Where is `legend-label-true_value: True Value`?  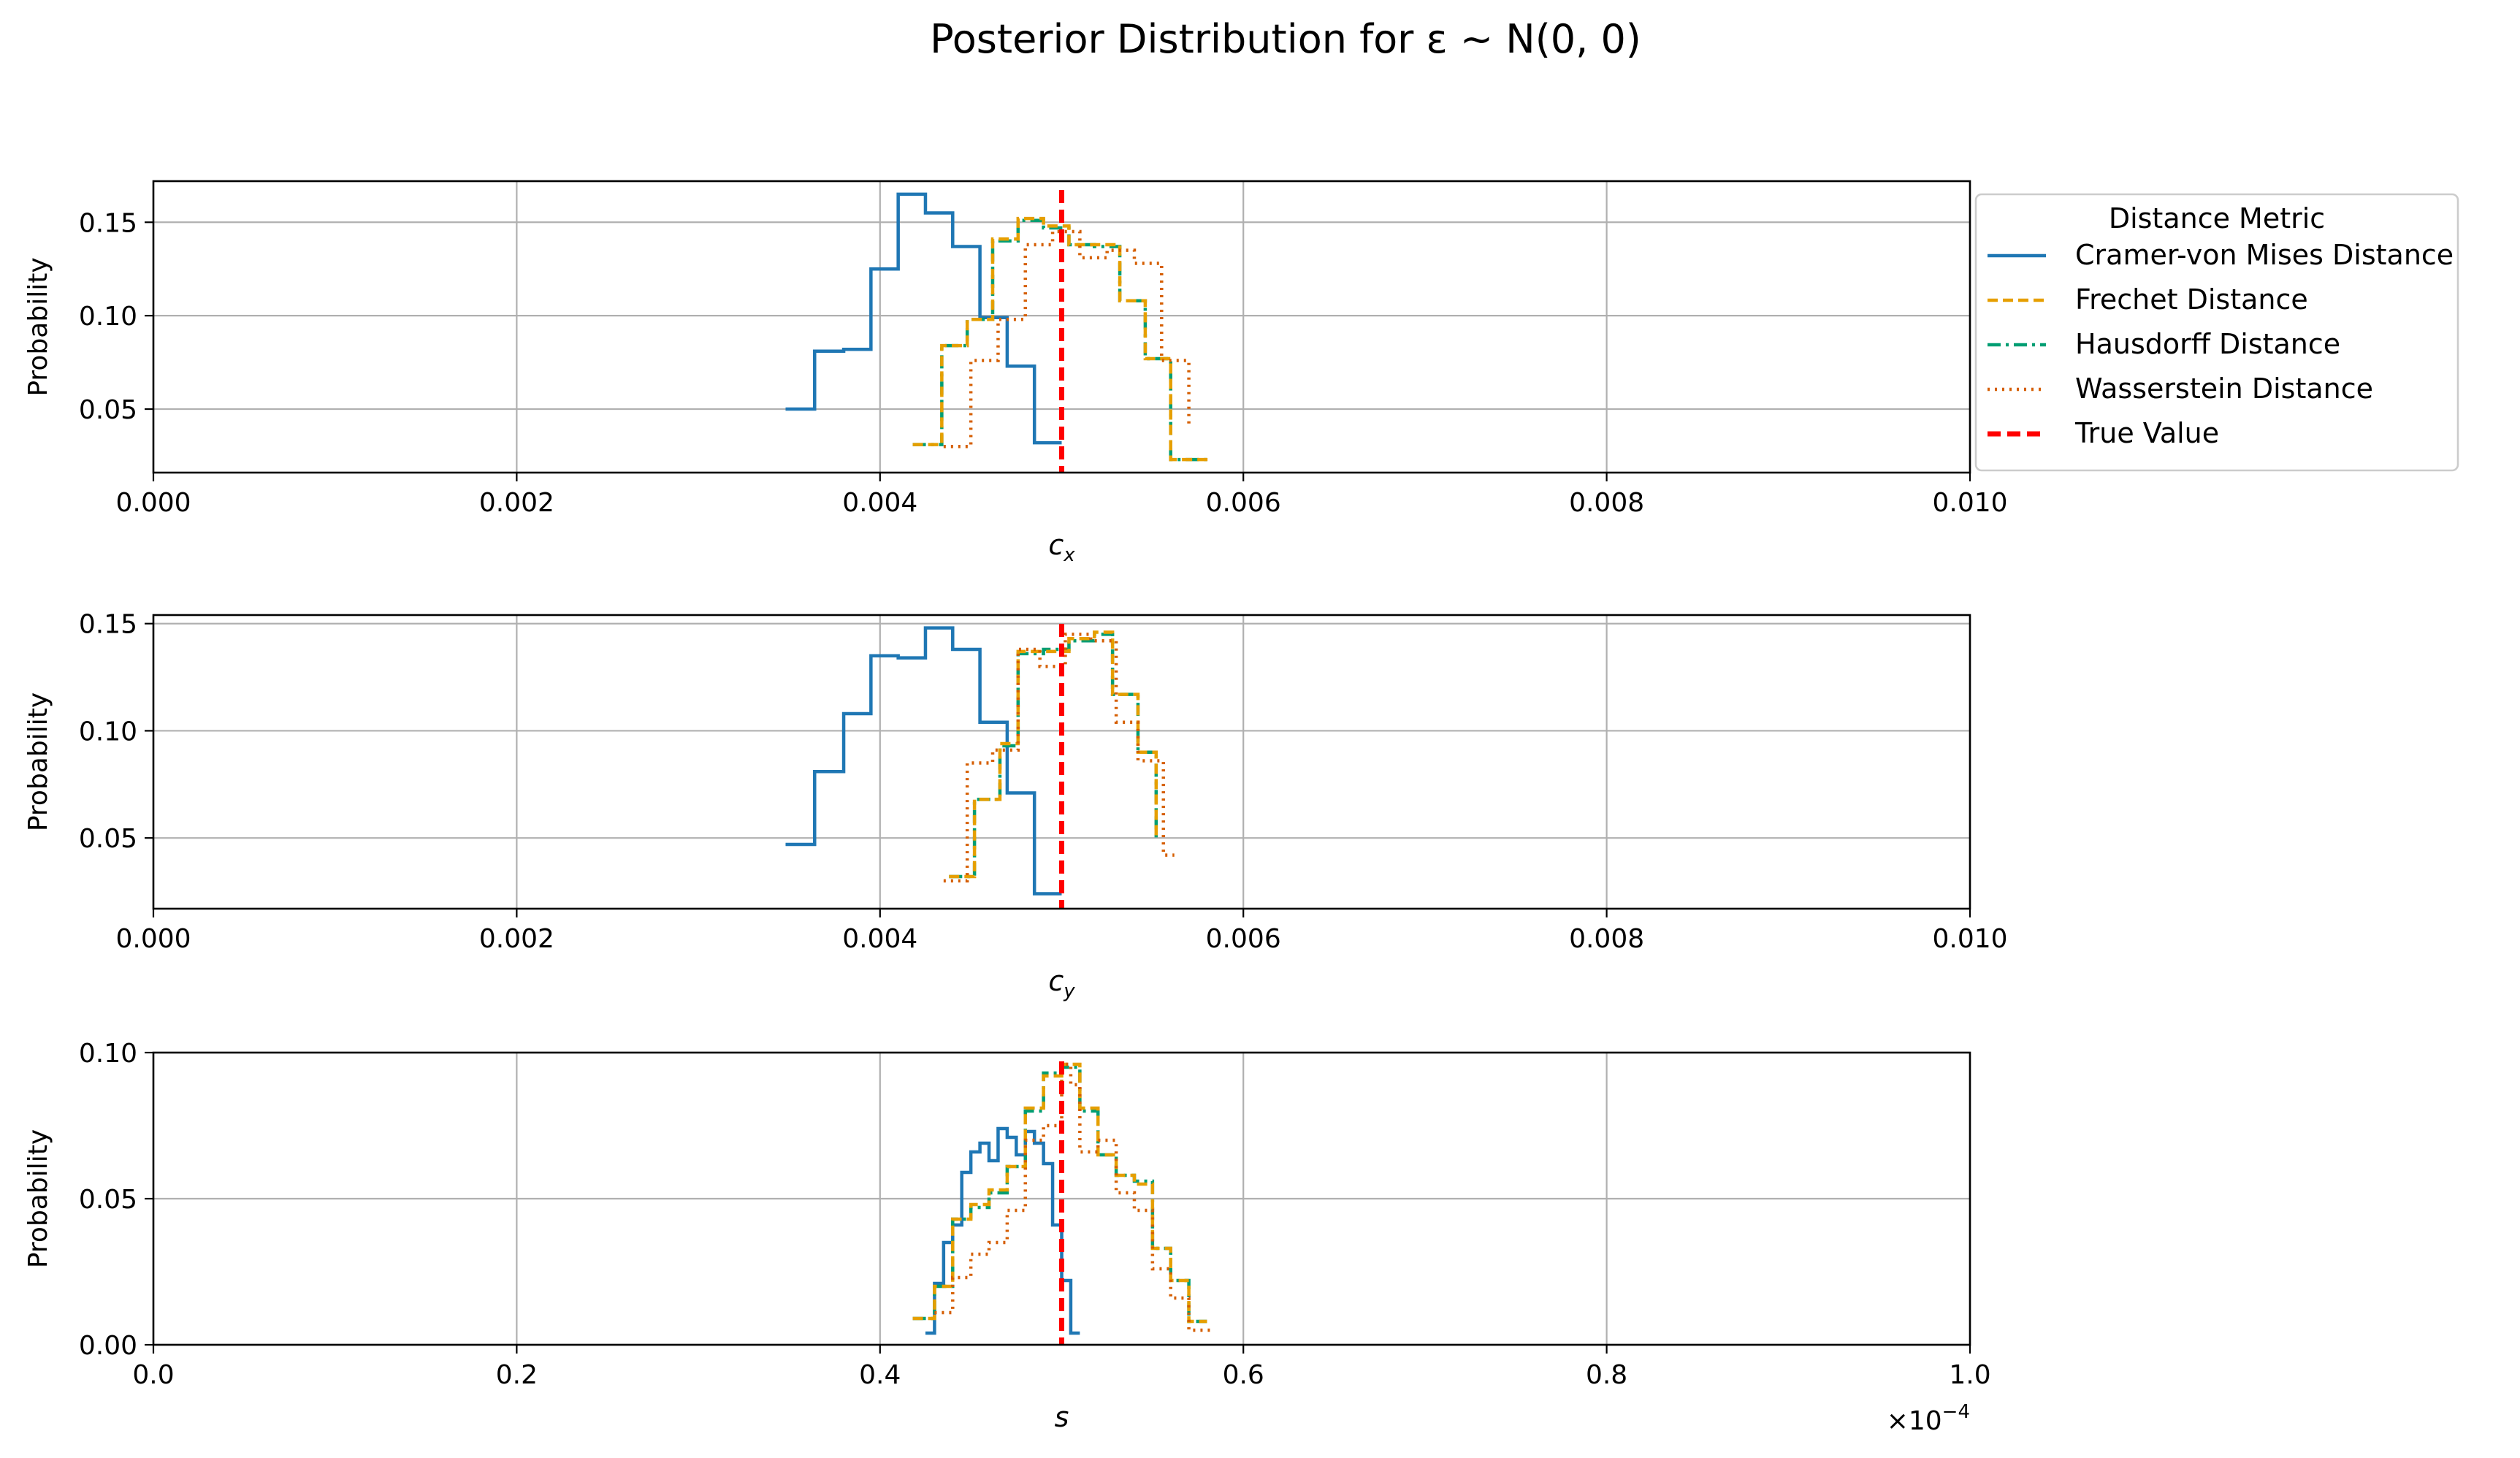 legend-label-true_value: True Value is located at coordinates (2146, 433).